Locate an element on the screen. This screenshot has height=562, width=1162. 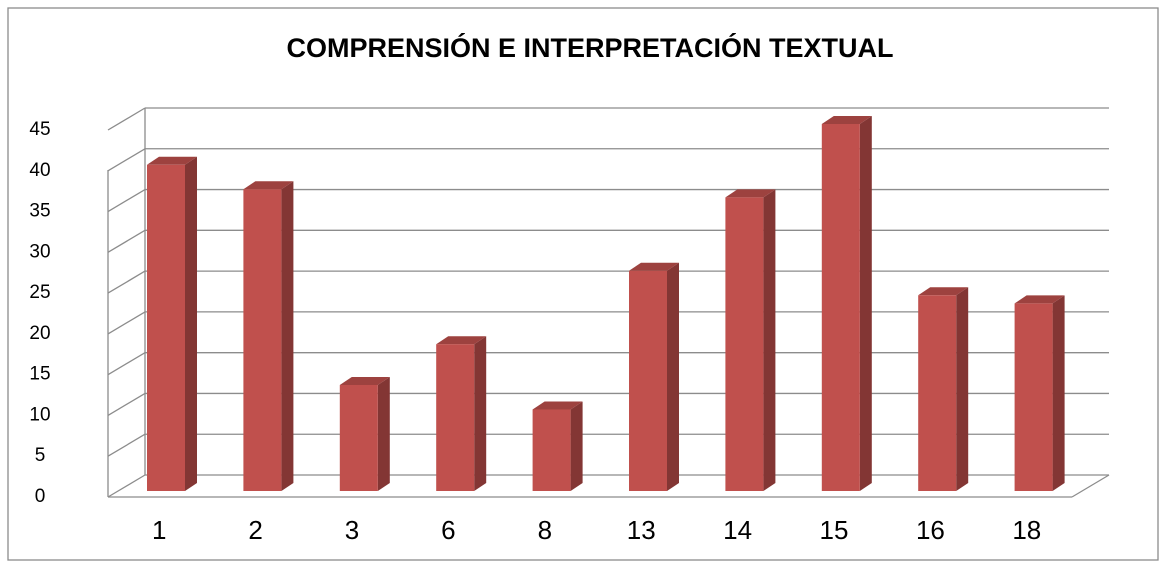
x-tick-label: 8 is located at coordinates (545, 530).